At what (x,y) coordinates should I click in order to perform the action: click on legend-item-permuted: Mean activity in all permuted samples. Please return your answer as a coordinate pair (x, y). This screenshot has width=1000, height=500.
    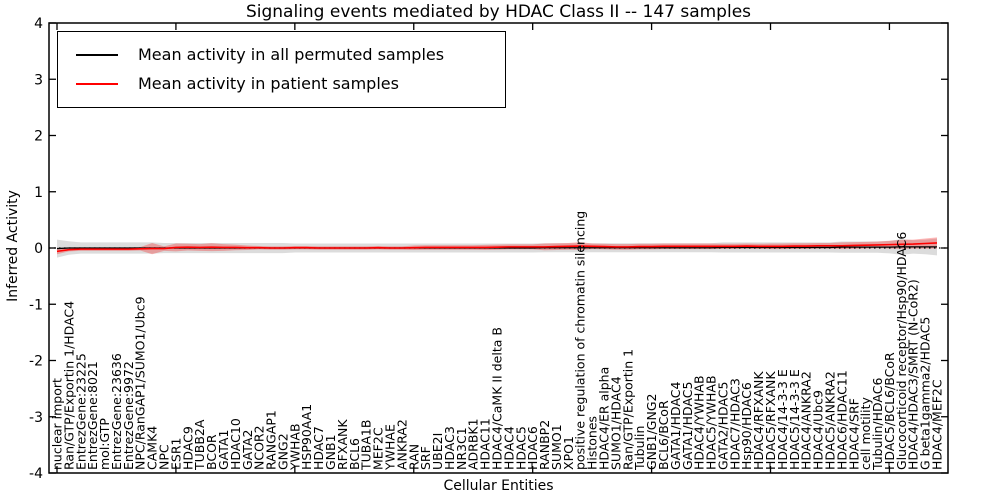
    Looking at the image, I should click on (281, 54).